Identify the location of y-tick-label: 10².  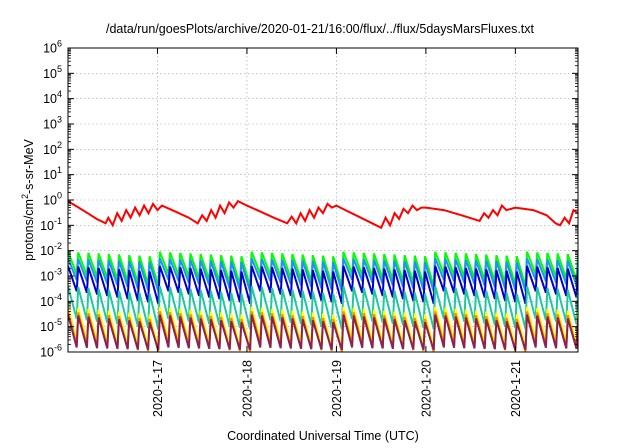
(52, 148).